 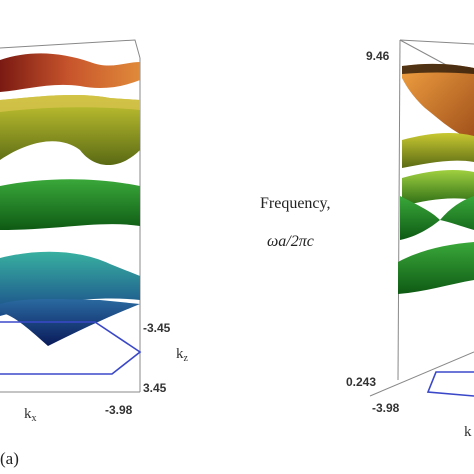 What do you see at coordinates (70, 49) in the screenshot?
I see `panel-a-box-top` at bounding box center [70, 49].